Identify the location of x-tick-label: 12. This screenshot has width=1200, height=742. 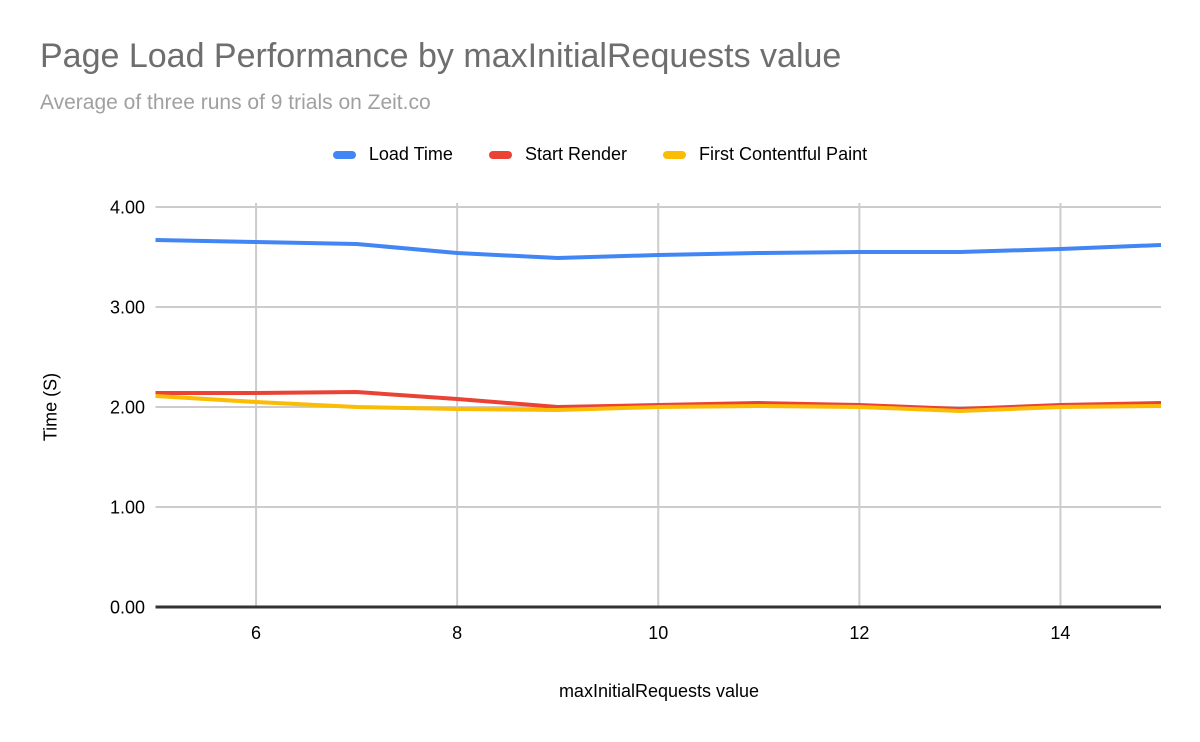
(859, 633).